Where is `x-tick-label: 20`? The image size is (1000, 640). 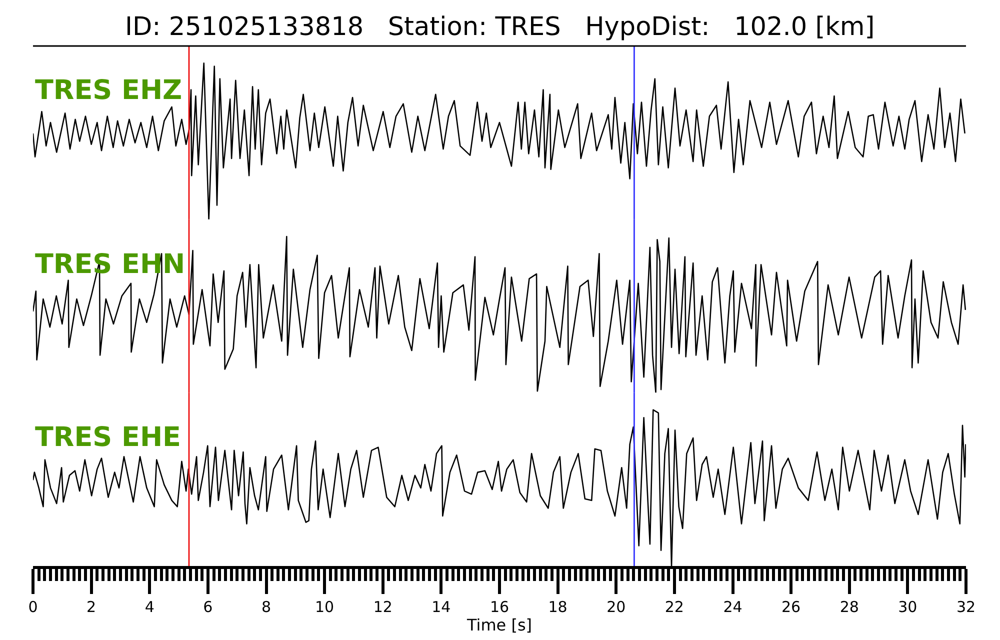 x-tick-label: 20 is located at coordinates (616, 607).